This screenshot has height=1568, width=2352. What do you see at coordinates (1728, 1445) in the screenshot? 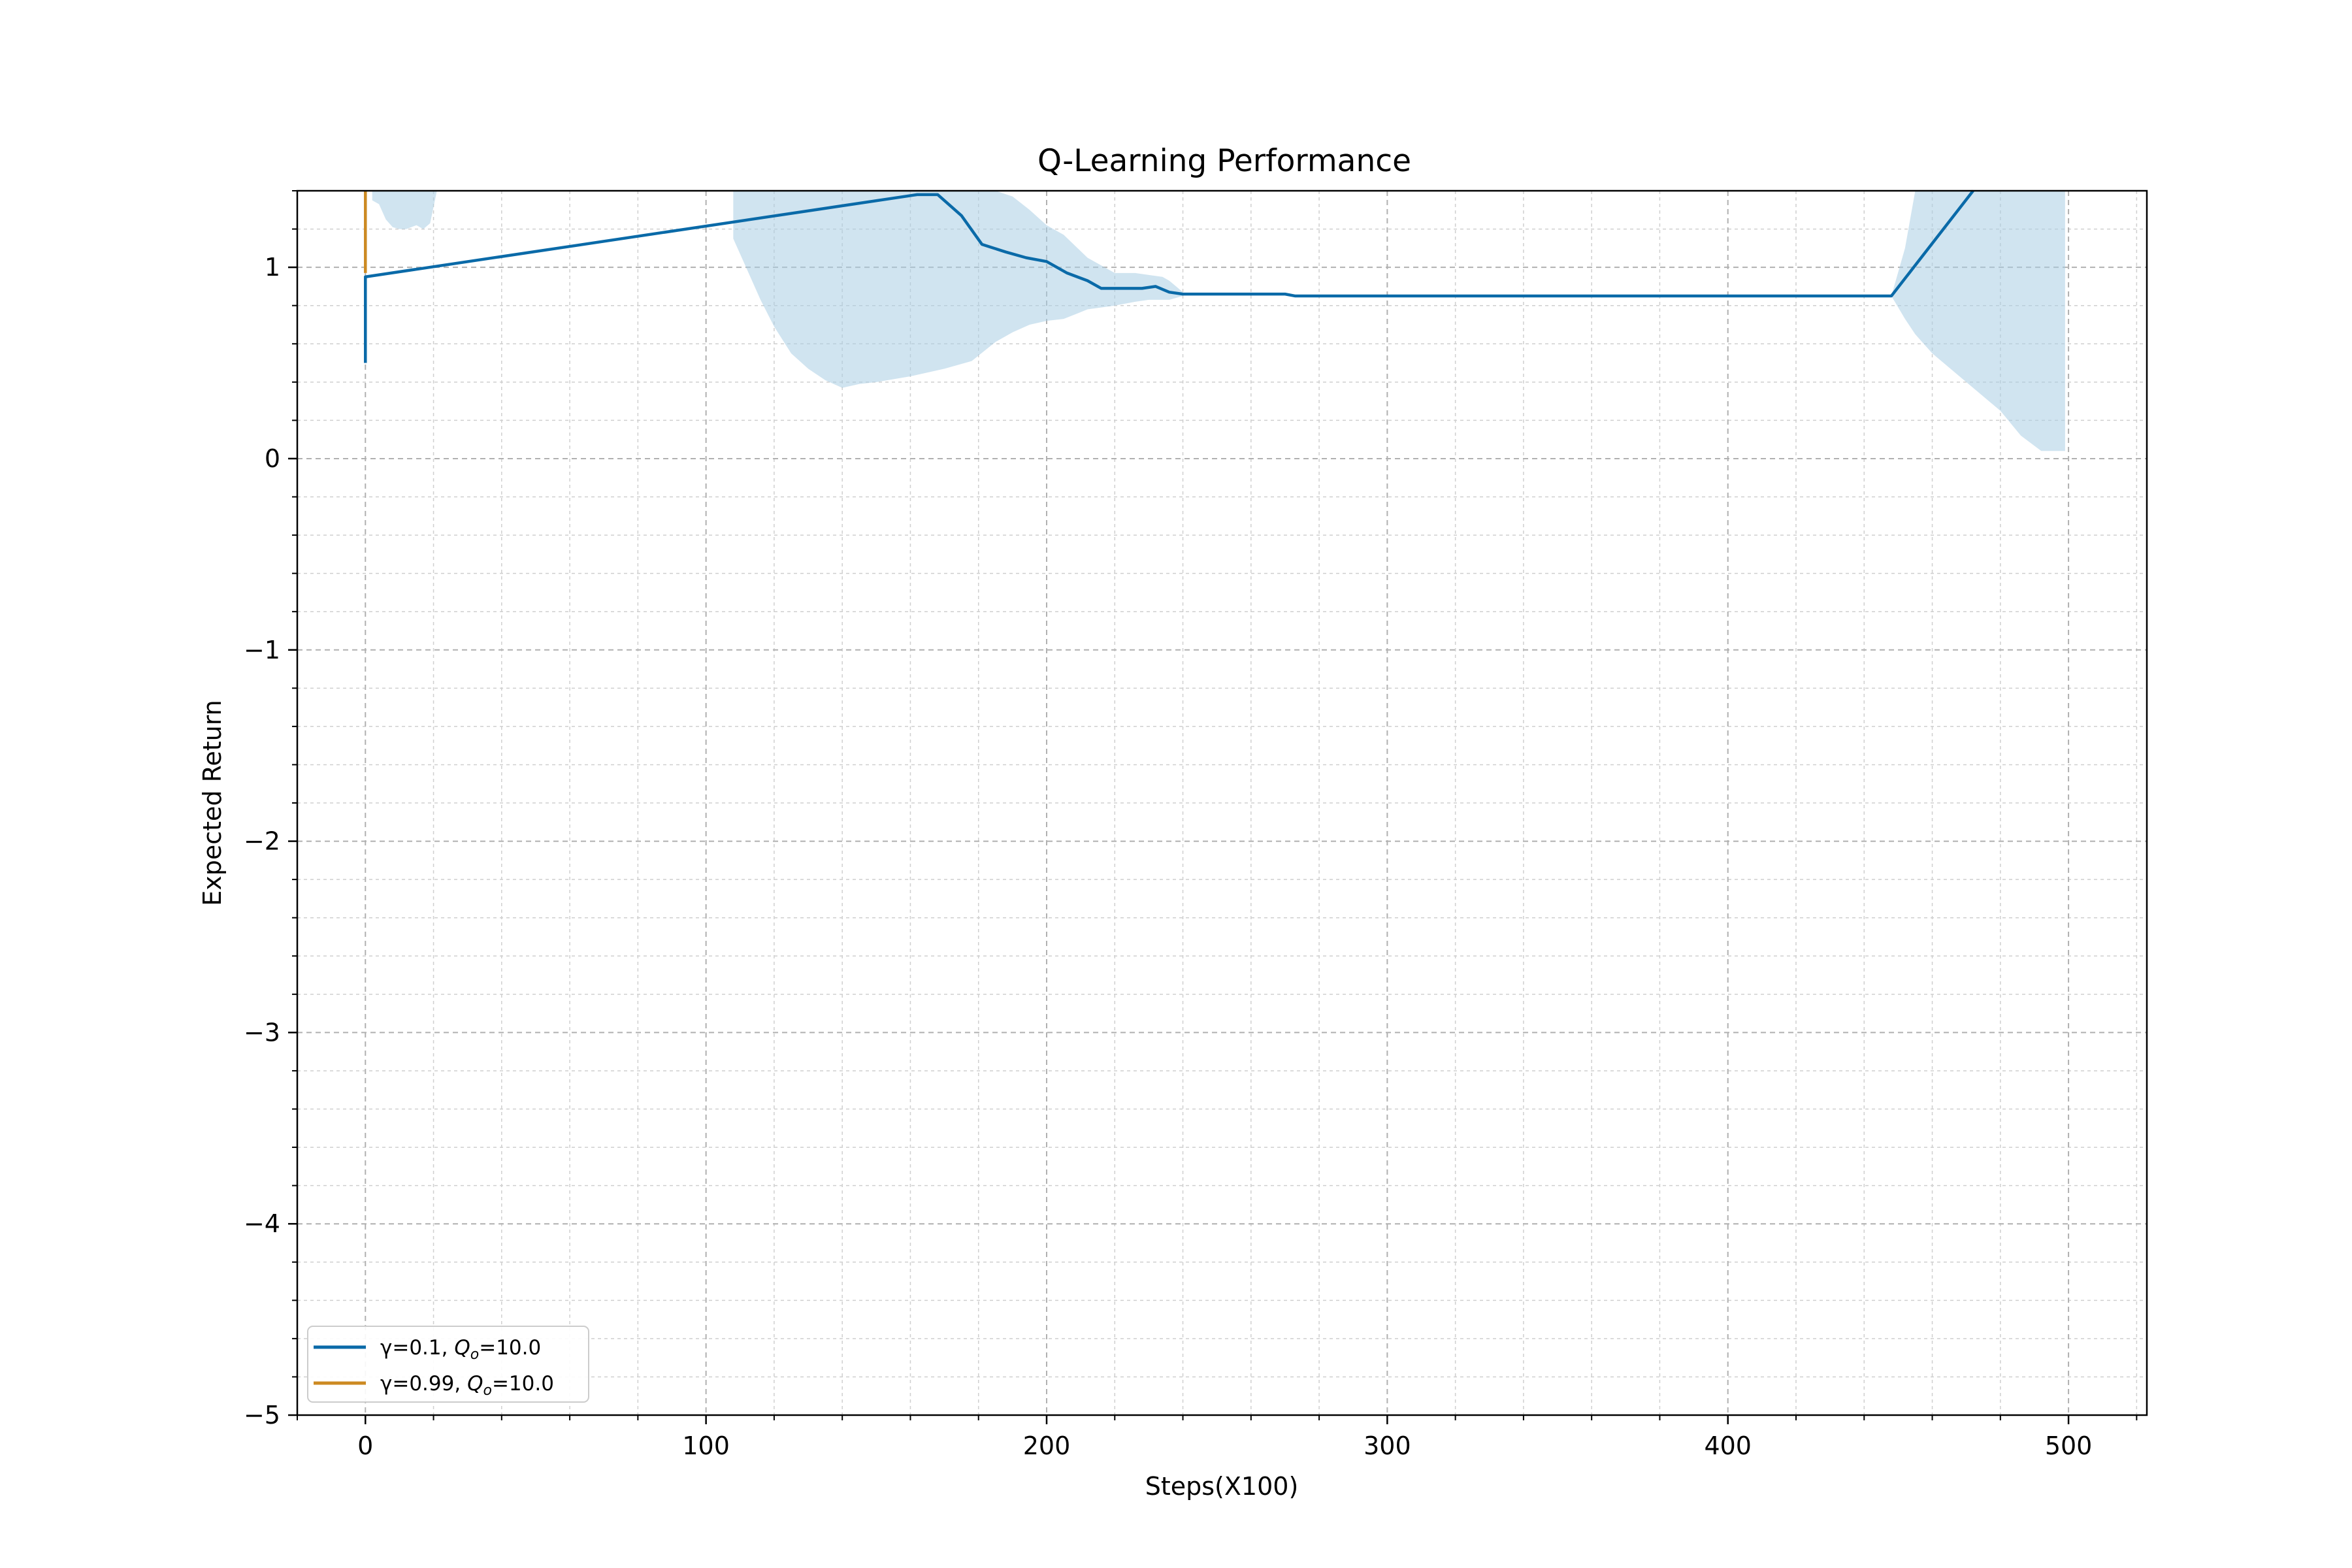
I see `x-tick-label: 400` at bounding box center [1728, 1445].